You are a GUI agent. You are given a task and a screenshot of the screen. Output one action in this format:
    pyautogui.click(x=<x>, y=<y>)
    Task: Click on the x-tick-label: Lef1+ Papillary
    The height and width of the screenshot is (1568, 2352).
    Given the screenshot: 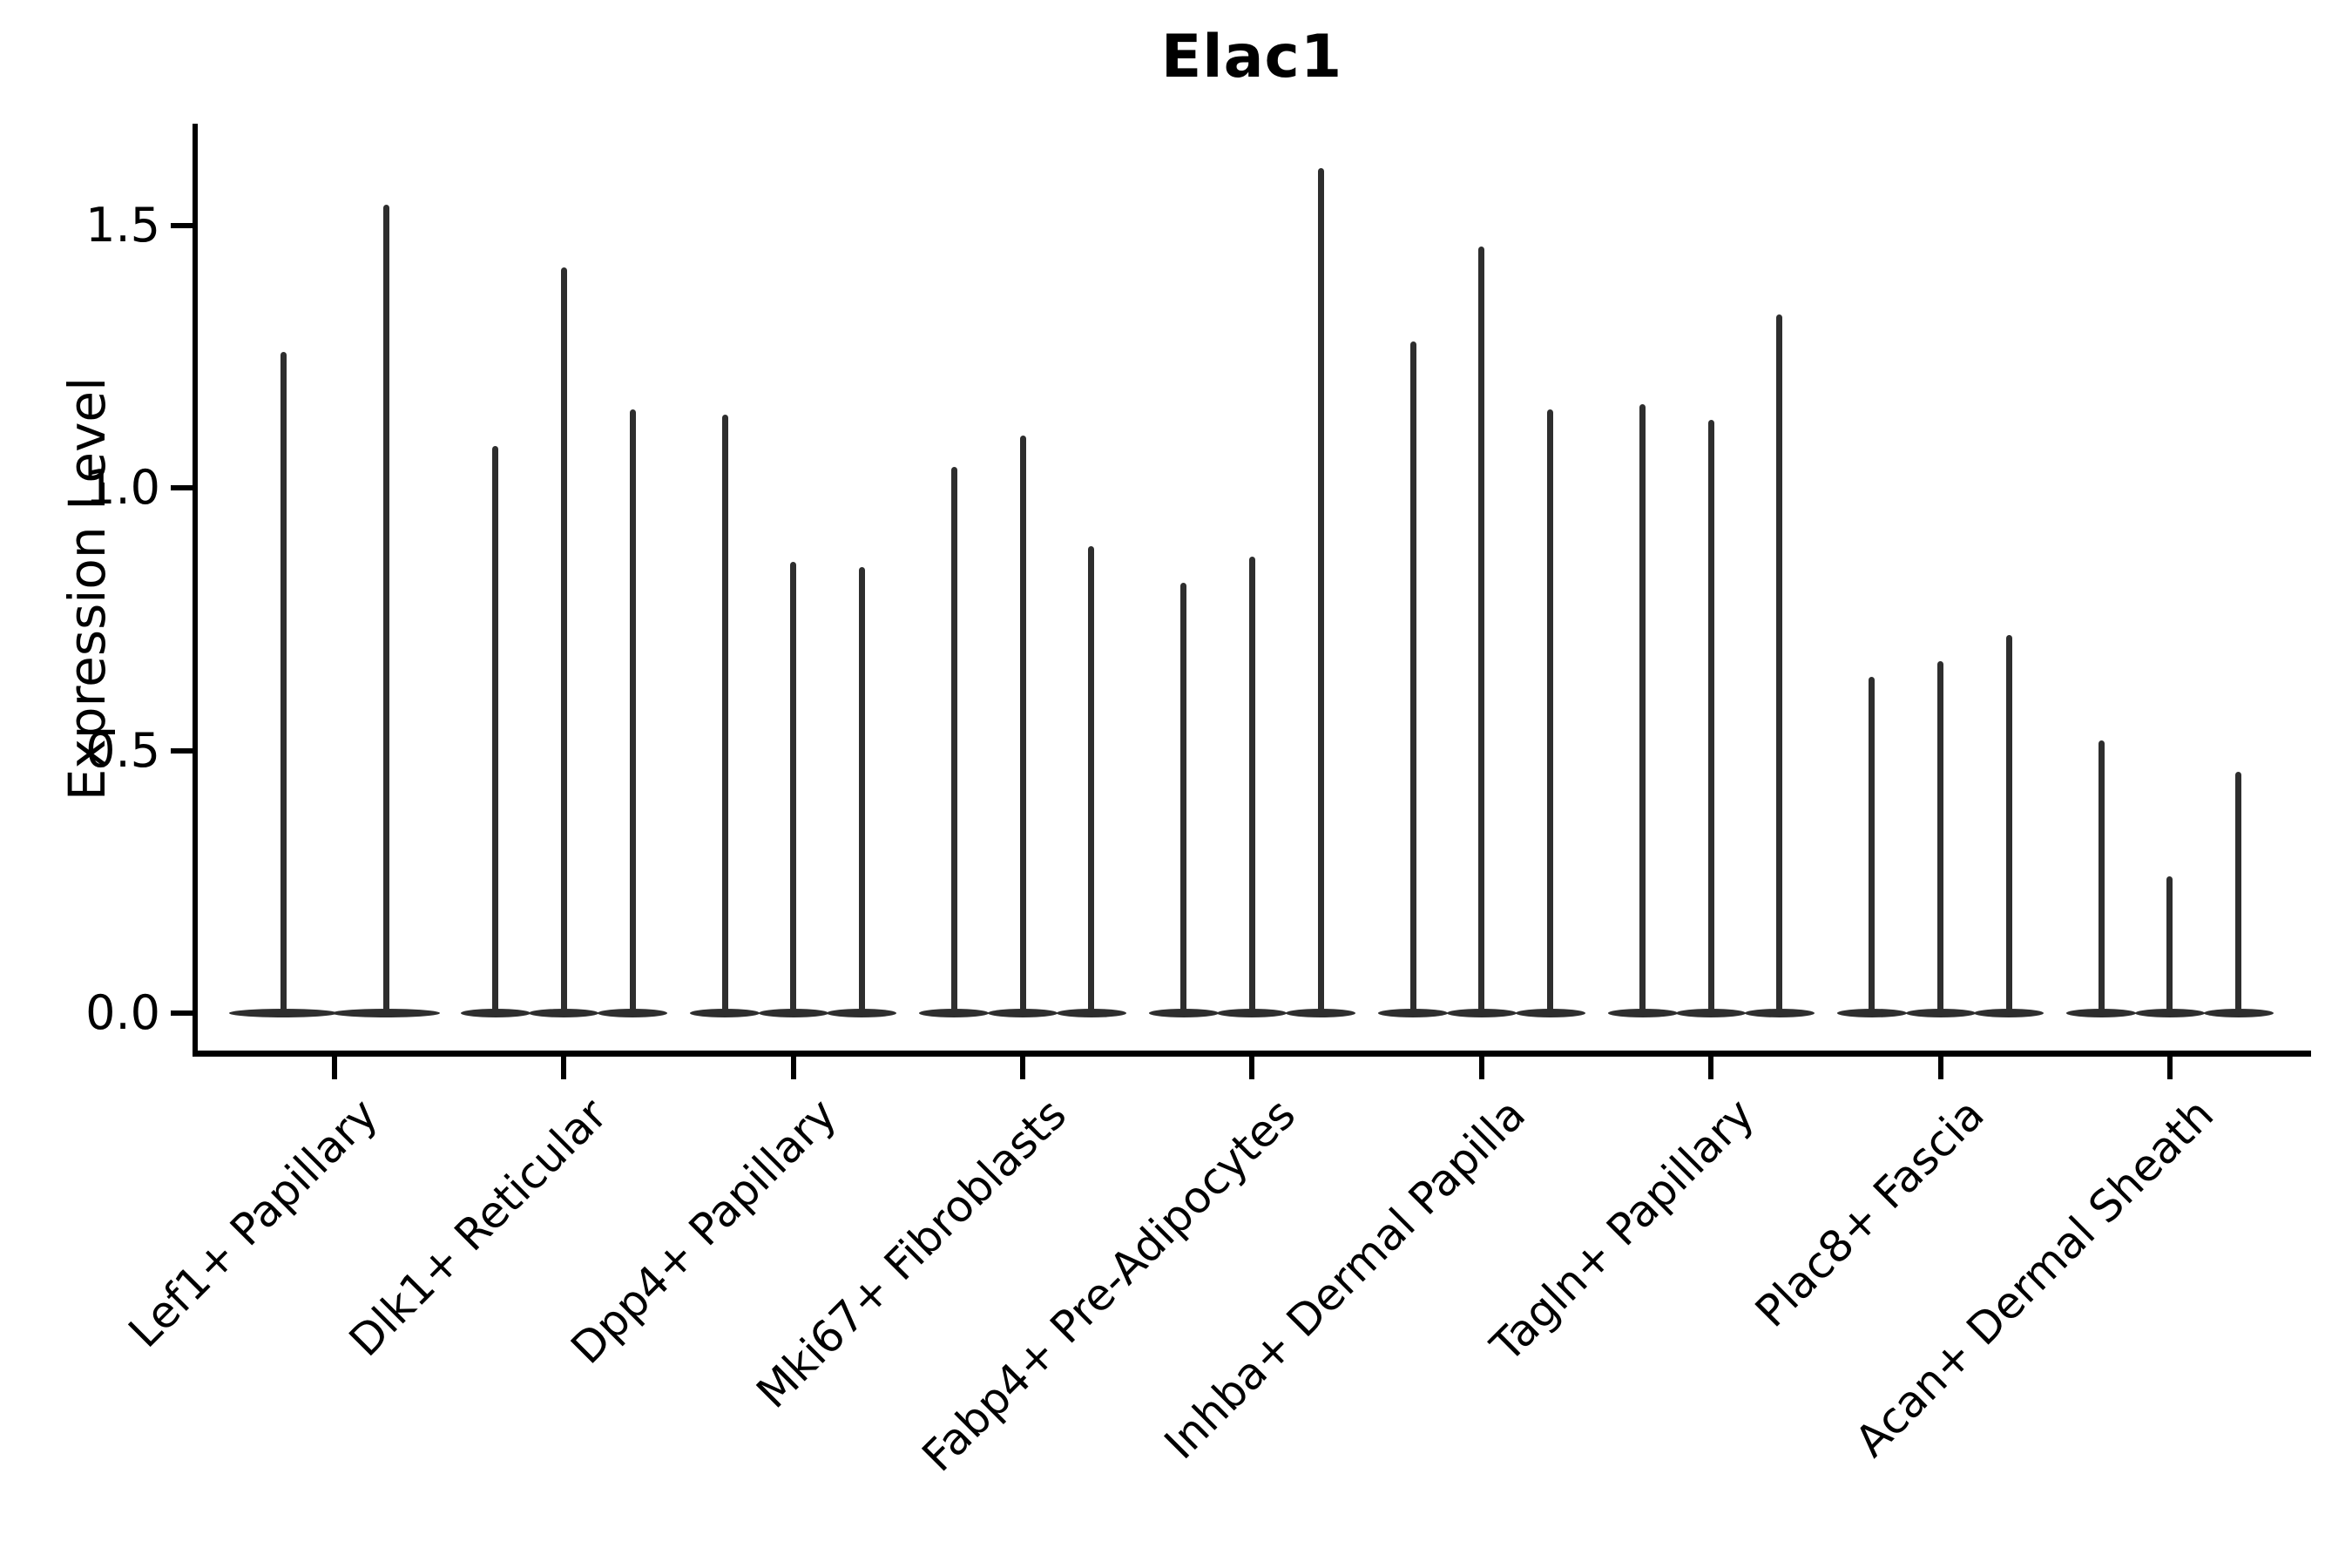 What is the action you would take?
    pyautogui.click(x=253, y=1223)
    